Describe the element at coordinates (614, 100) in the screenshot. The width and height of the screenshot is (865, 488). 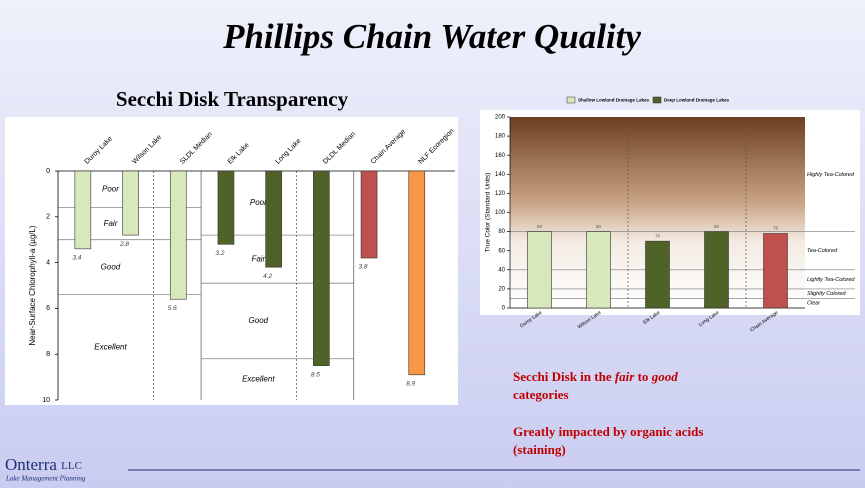
I see `legend-label: Shallow Lowland Drainage Lakes` at that location.